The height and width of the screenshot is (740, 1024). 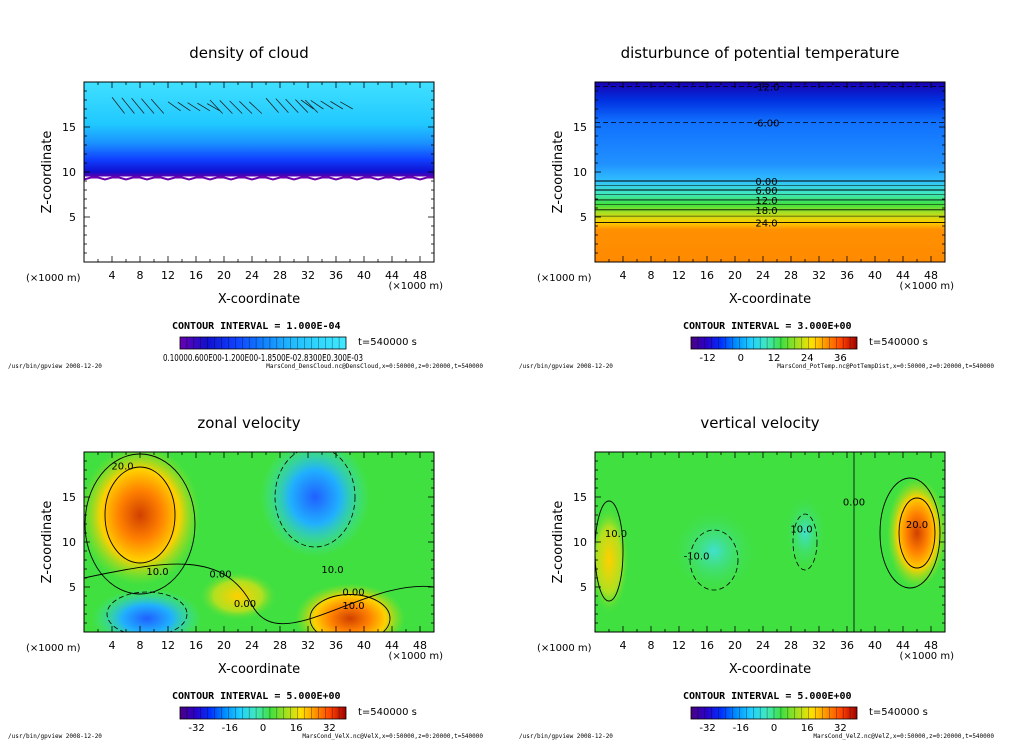 What do you see at coordinates (350, 607) in the screenshot?
I see `positive-jet-region` at bounding box center [350, 607].